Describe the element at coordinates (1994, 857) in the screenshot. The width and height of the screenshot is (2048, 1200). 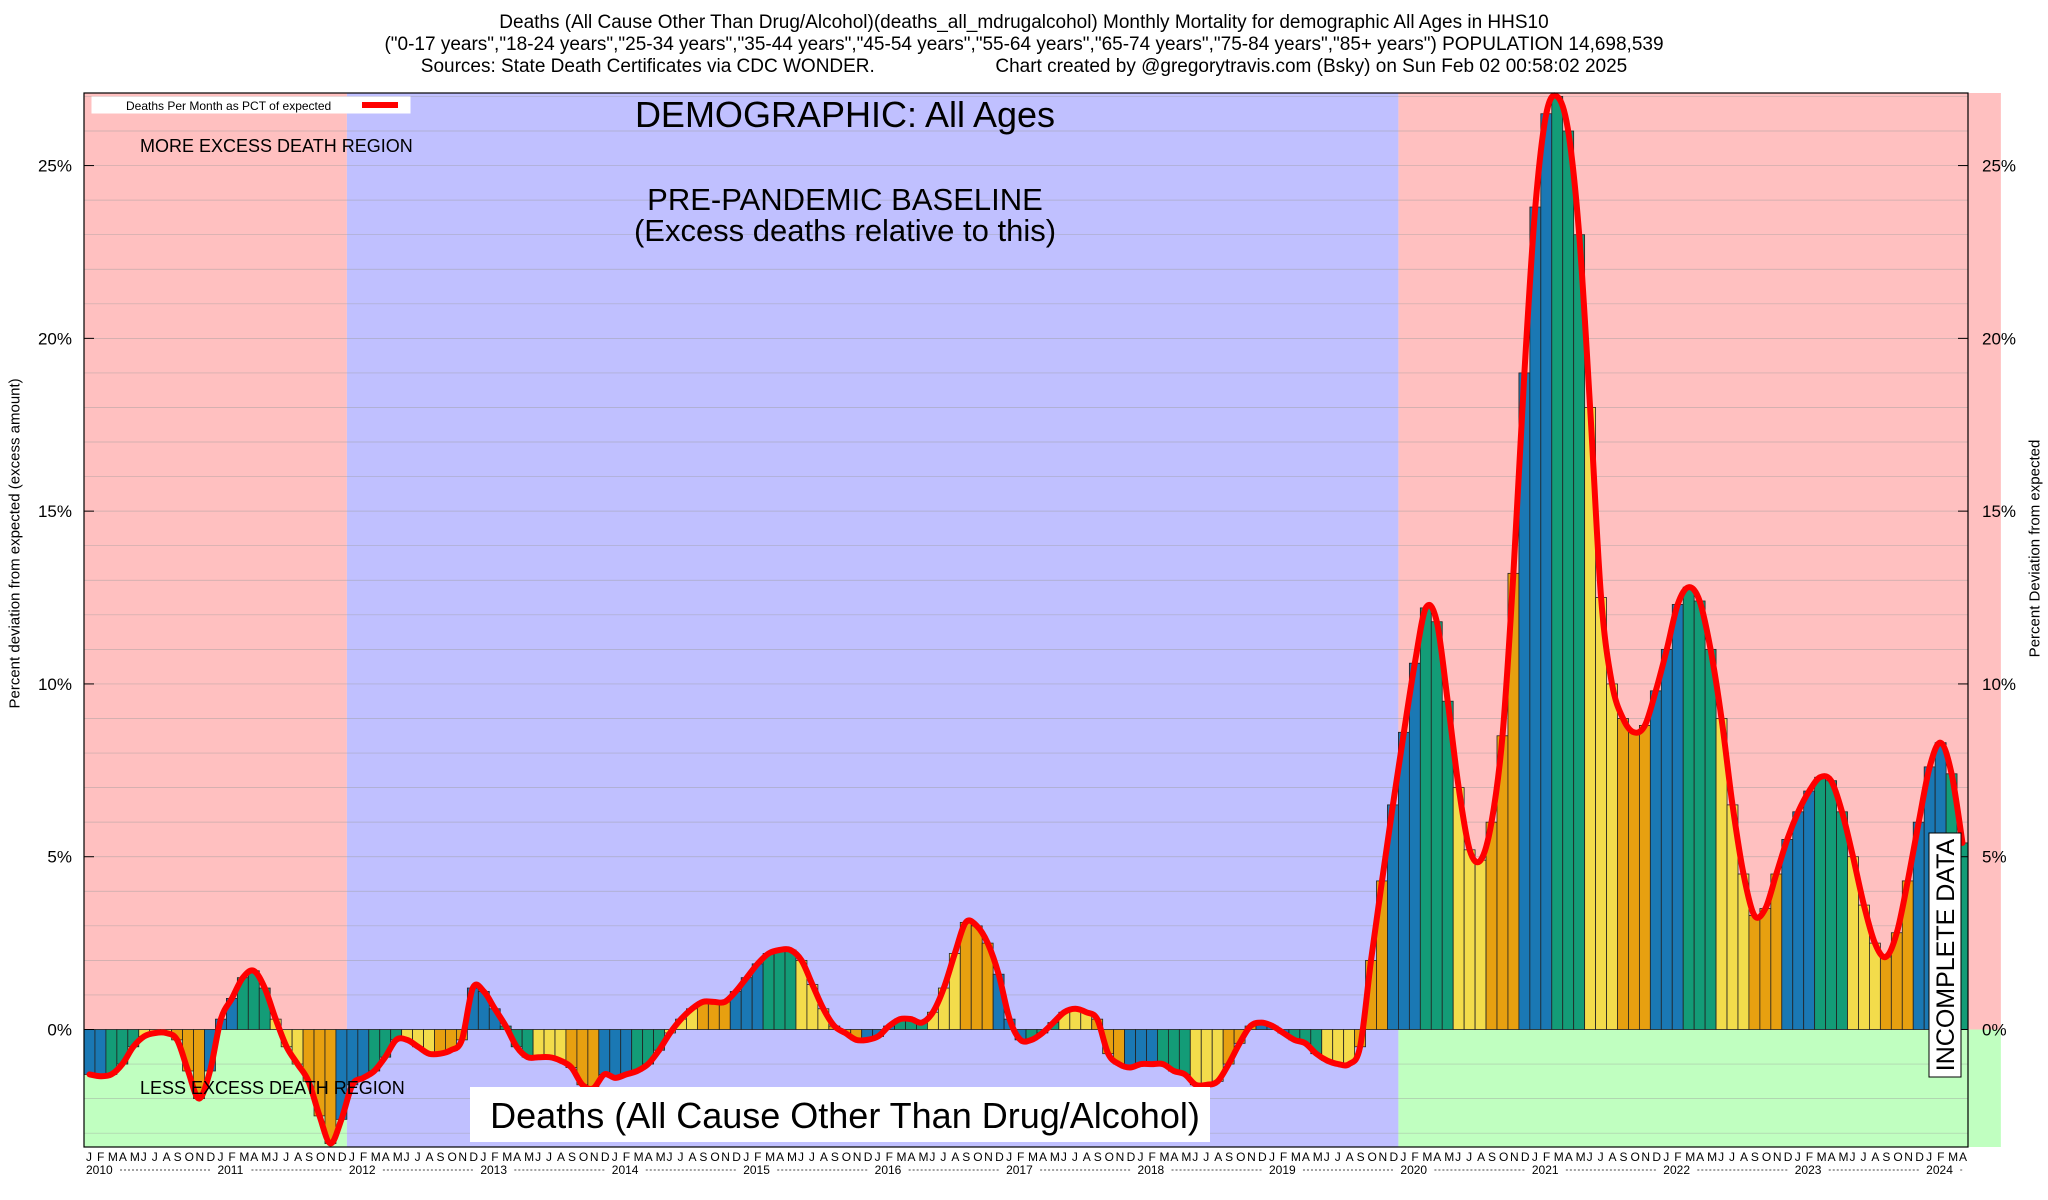
I see `y-tick-label-right: 5%` at that location.